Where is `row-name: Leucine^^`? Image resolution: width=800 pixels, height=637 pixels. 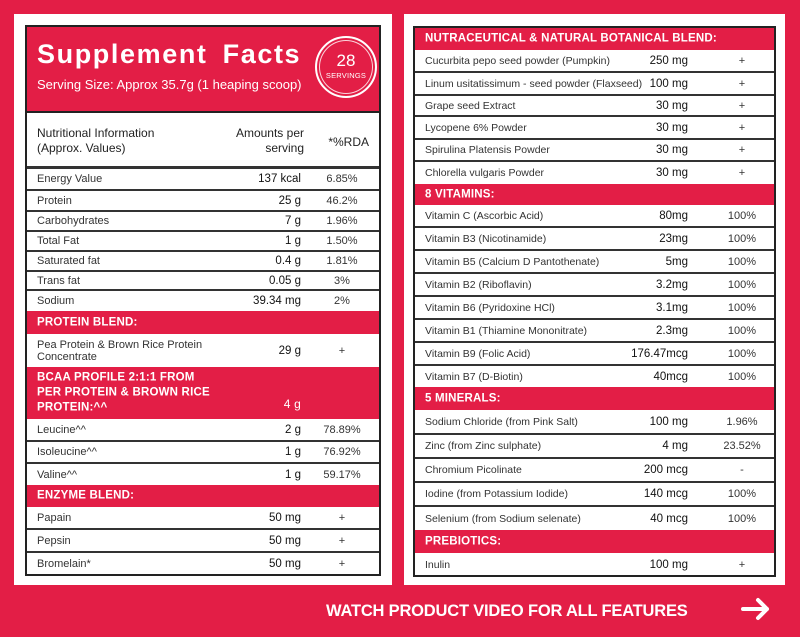 row-name: Leucine^^ is located at coordinates (61, 429).